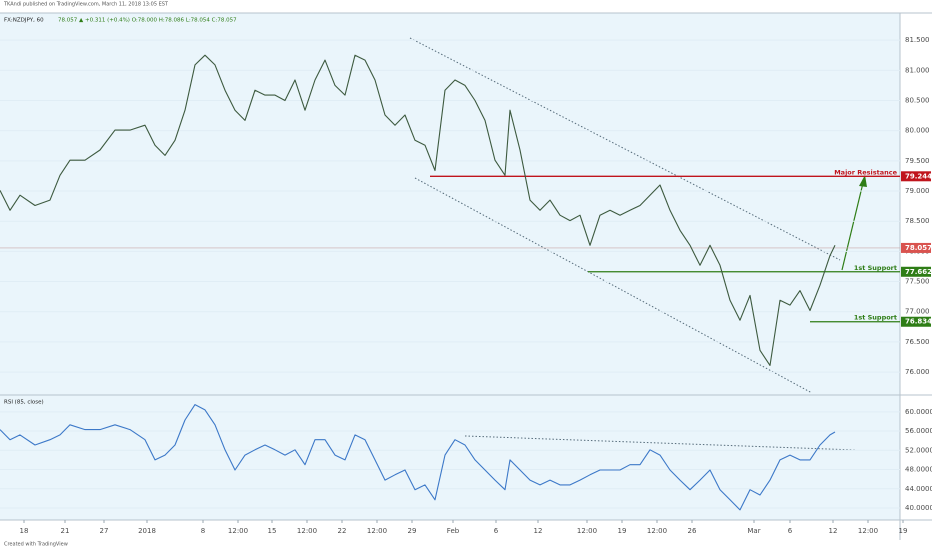 The image size is (932, 550). Describe the element at coordinates (272, 531) in the screenshot. I see `x-tick-label: 15` at that location.